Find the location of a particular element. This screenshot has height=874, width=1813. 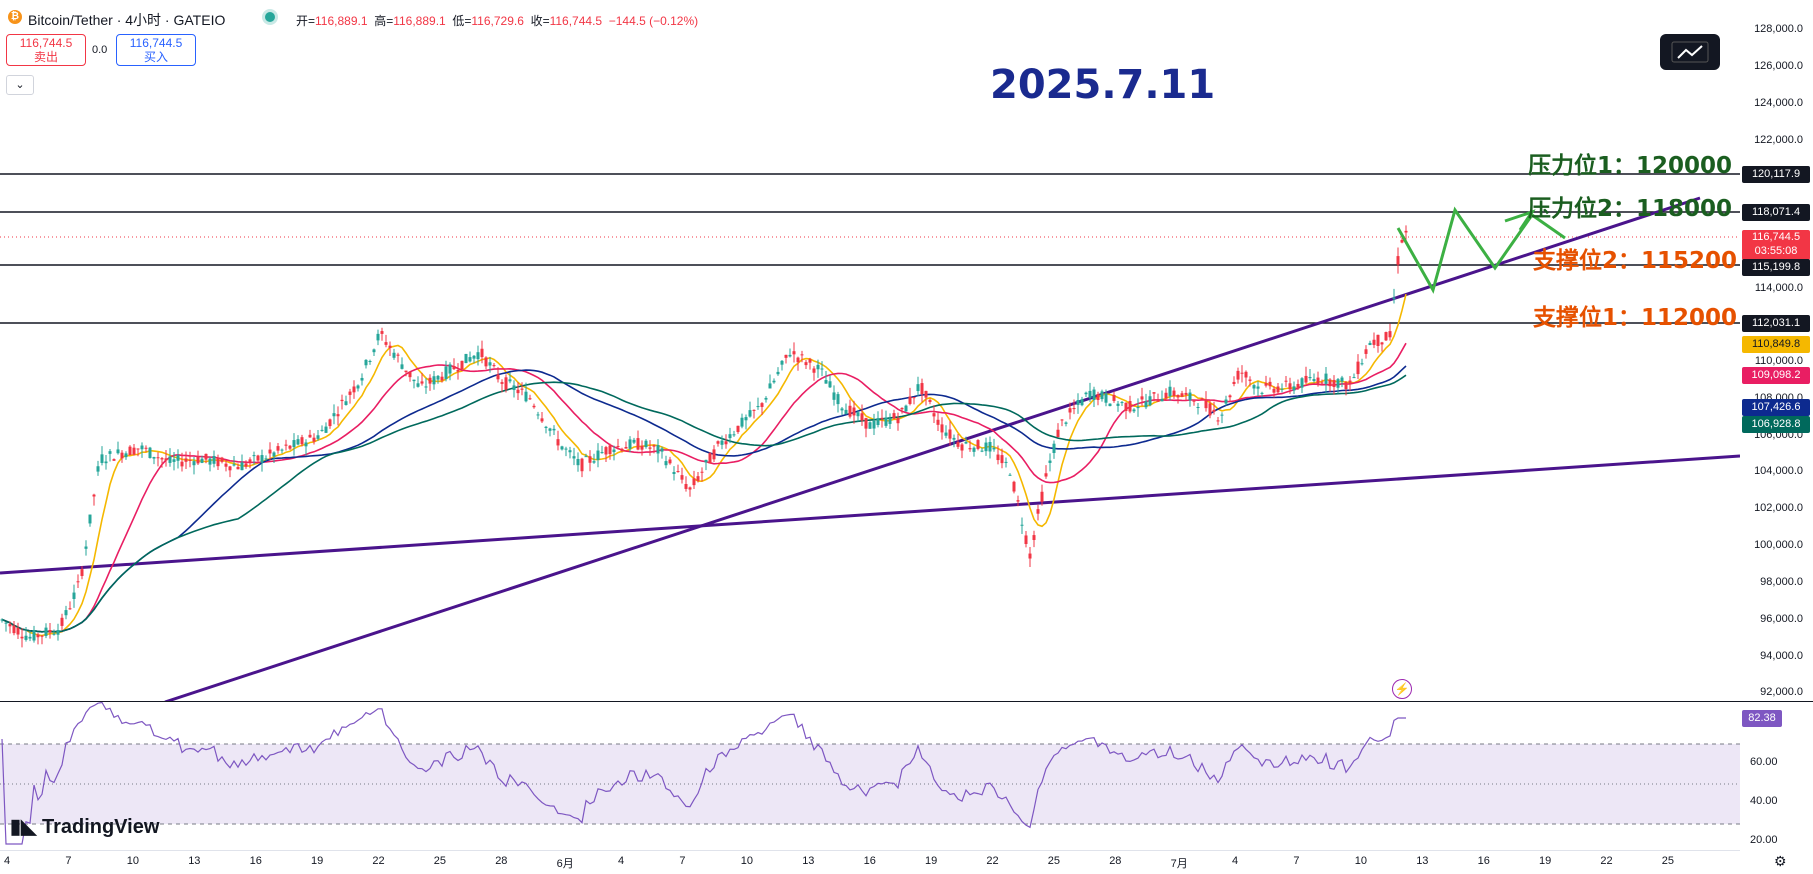

chart-title: 2025.7.11 is located at coordinates (1103, 85).